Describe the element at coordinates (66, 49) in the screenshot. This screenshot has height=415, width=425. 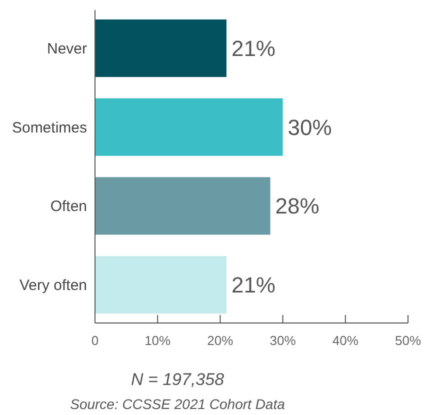
I see `y-tick-label: Never` at that location.